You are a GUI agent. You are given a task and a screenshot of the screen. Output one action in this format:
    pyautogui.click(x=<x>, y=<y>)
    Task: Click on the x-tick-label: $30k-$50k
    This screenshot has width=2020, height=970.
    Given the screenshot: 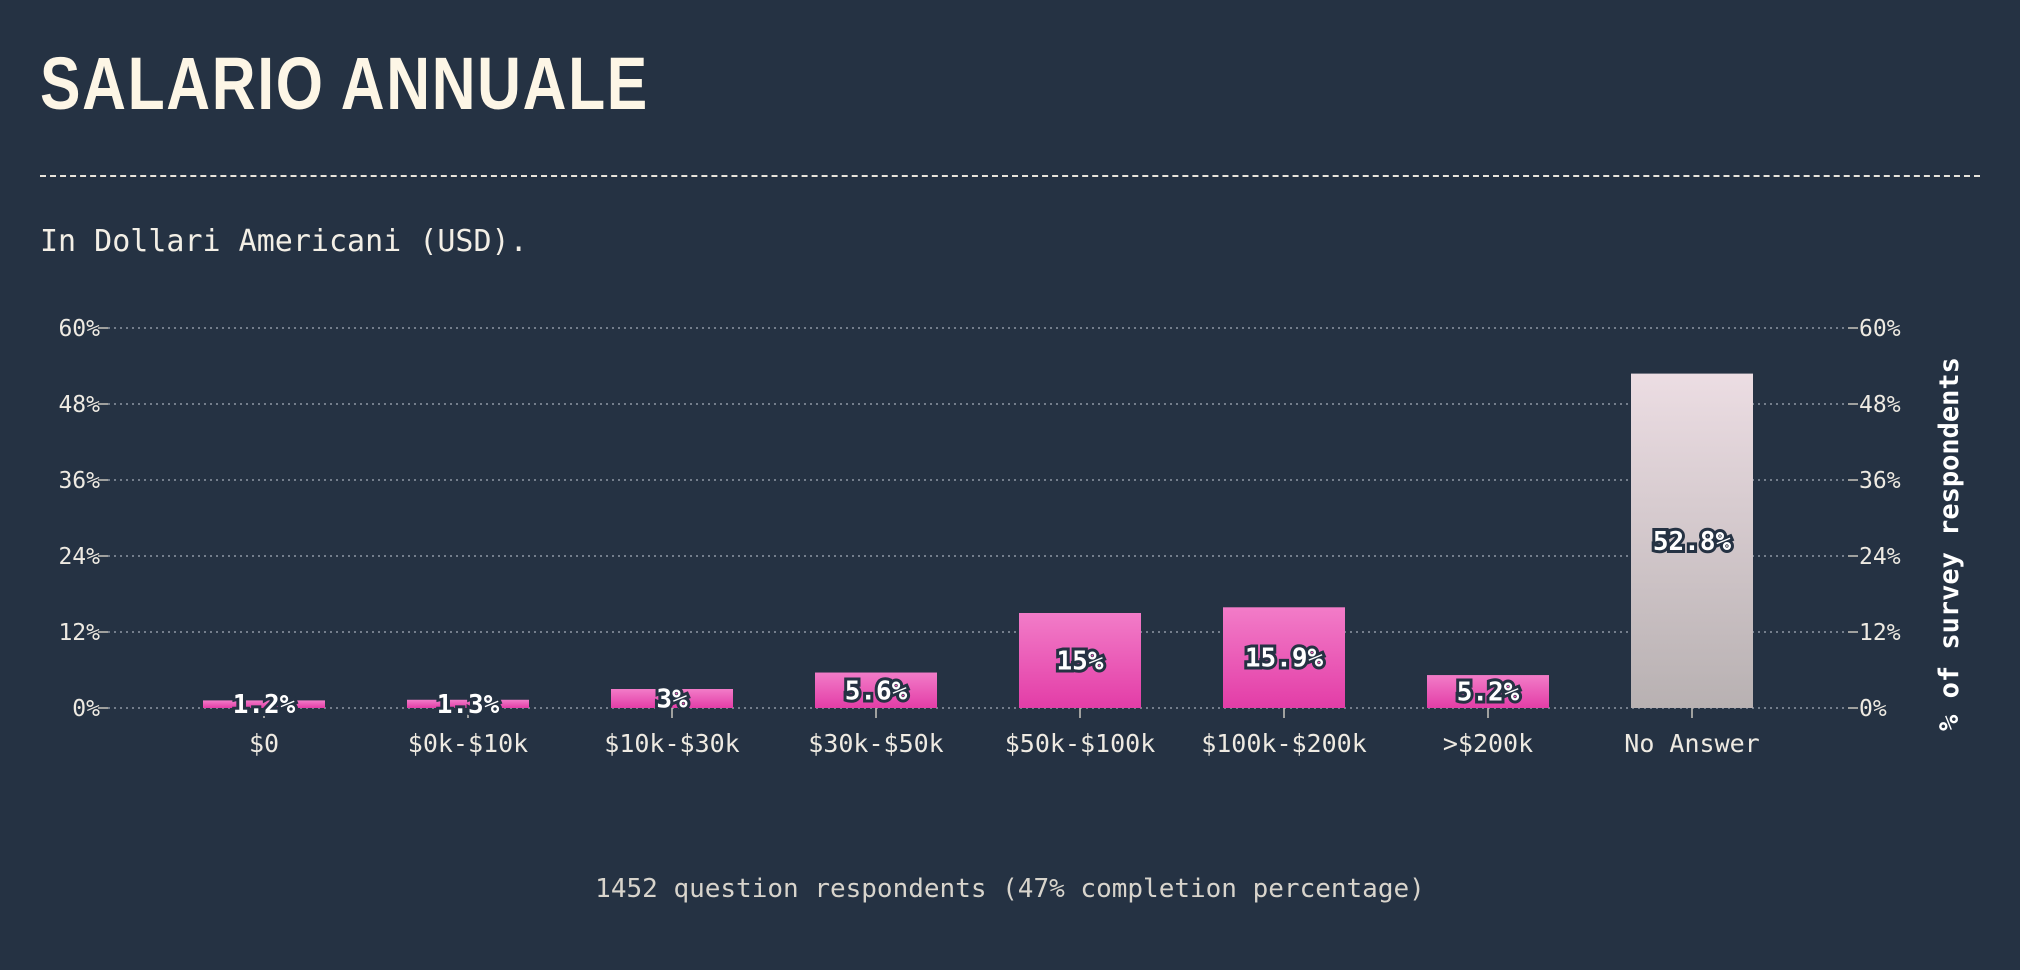 What is the action you would take?
    pyautogui.click(x=875, y=743)
    